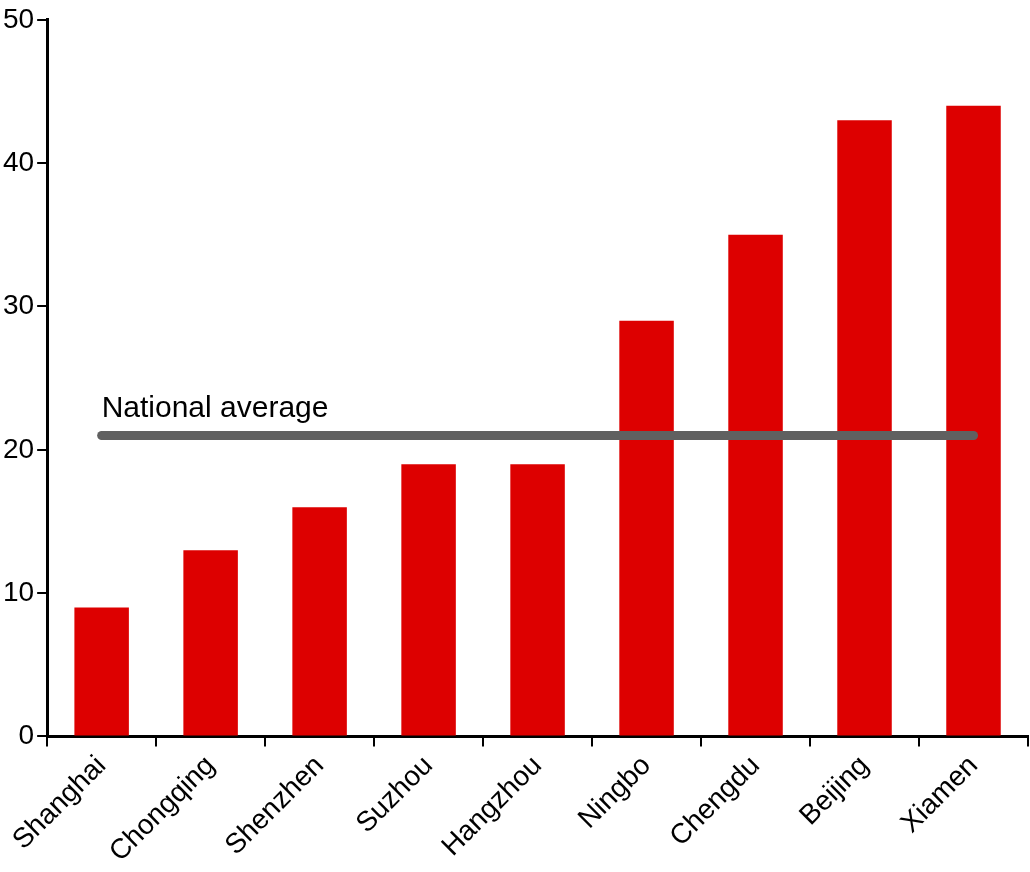 The width and height of the screenshot is (1030, 872). What do you see at coordinates (18, 448) in the screenshot?
I see `y-tick-label: 20` at bounding box center [18, 448].